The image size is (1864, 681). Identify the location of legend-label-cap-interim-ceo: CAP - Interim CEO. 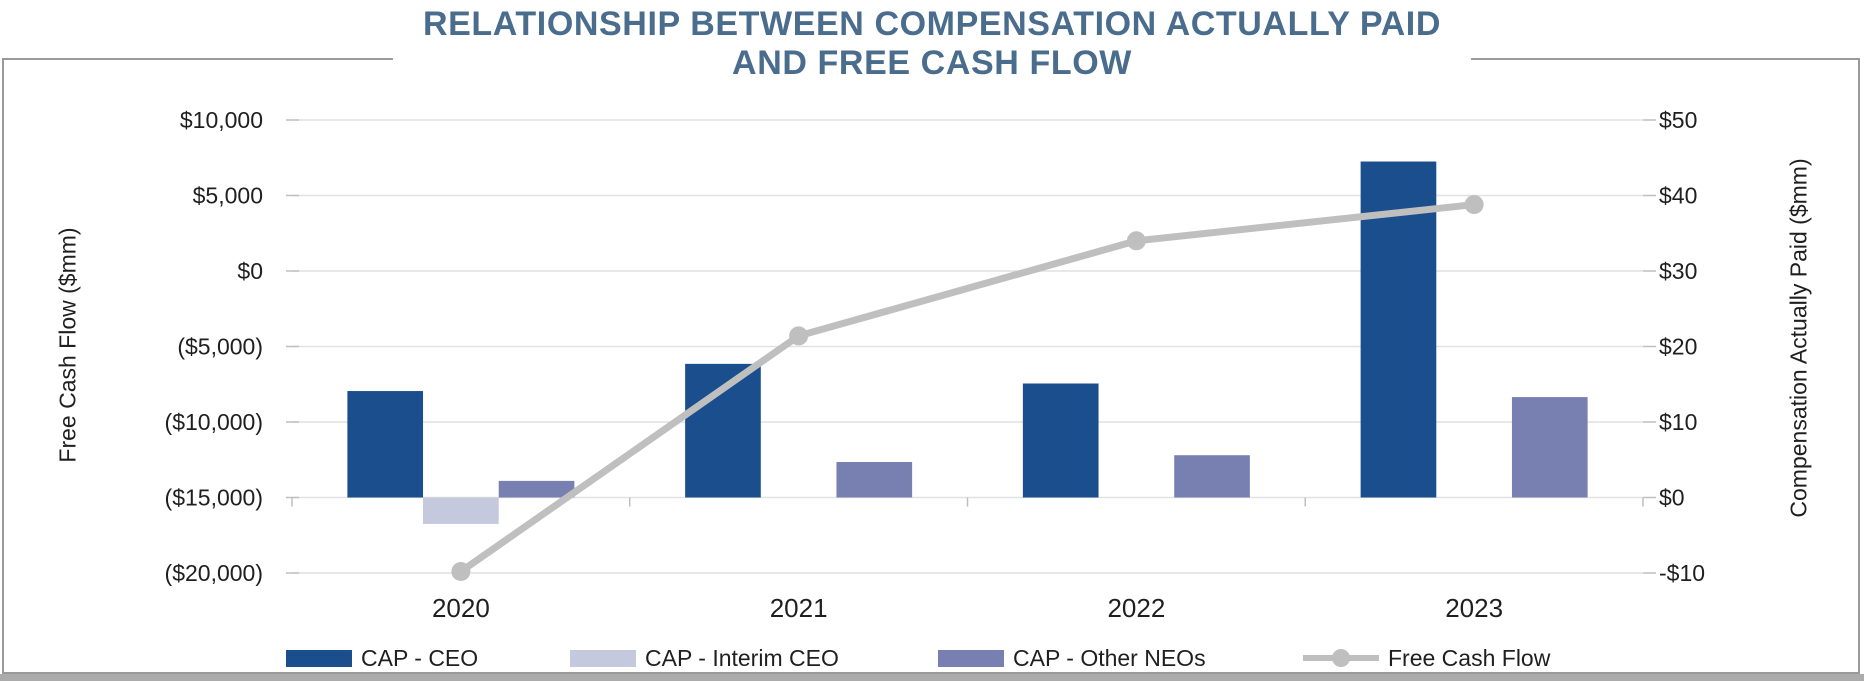
(742, 657).